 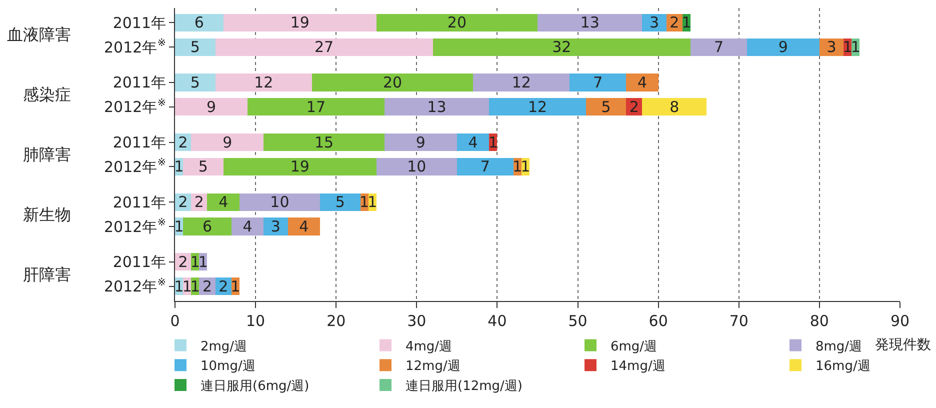 I want to click on legend-label: 8mg/週, so click(x=839, y=346).